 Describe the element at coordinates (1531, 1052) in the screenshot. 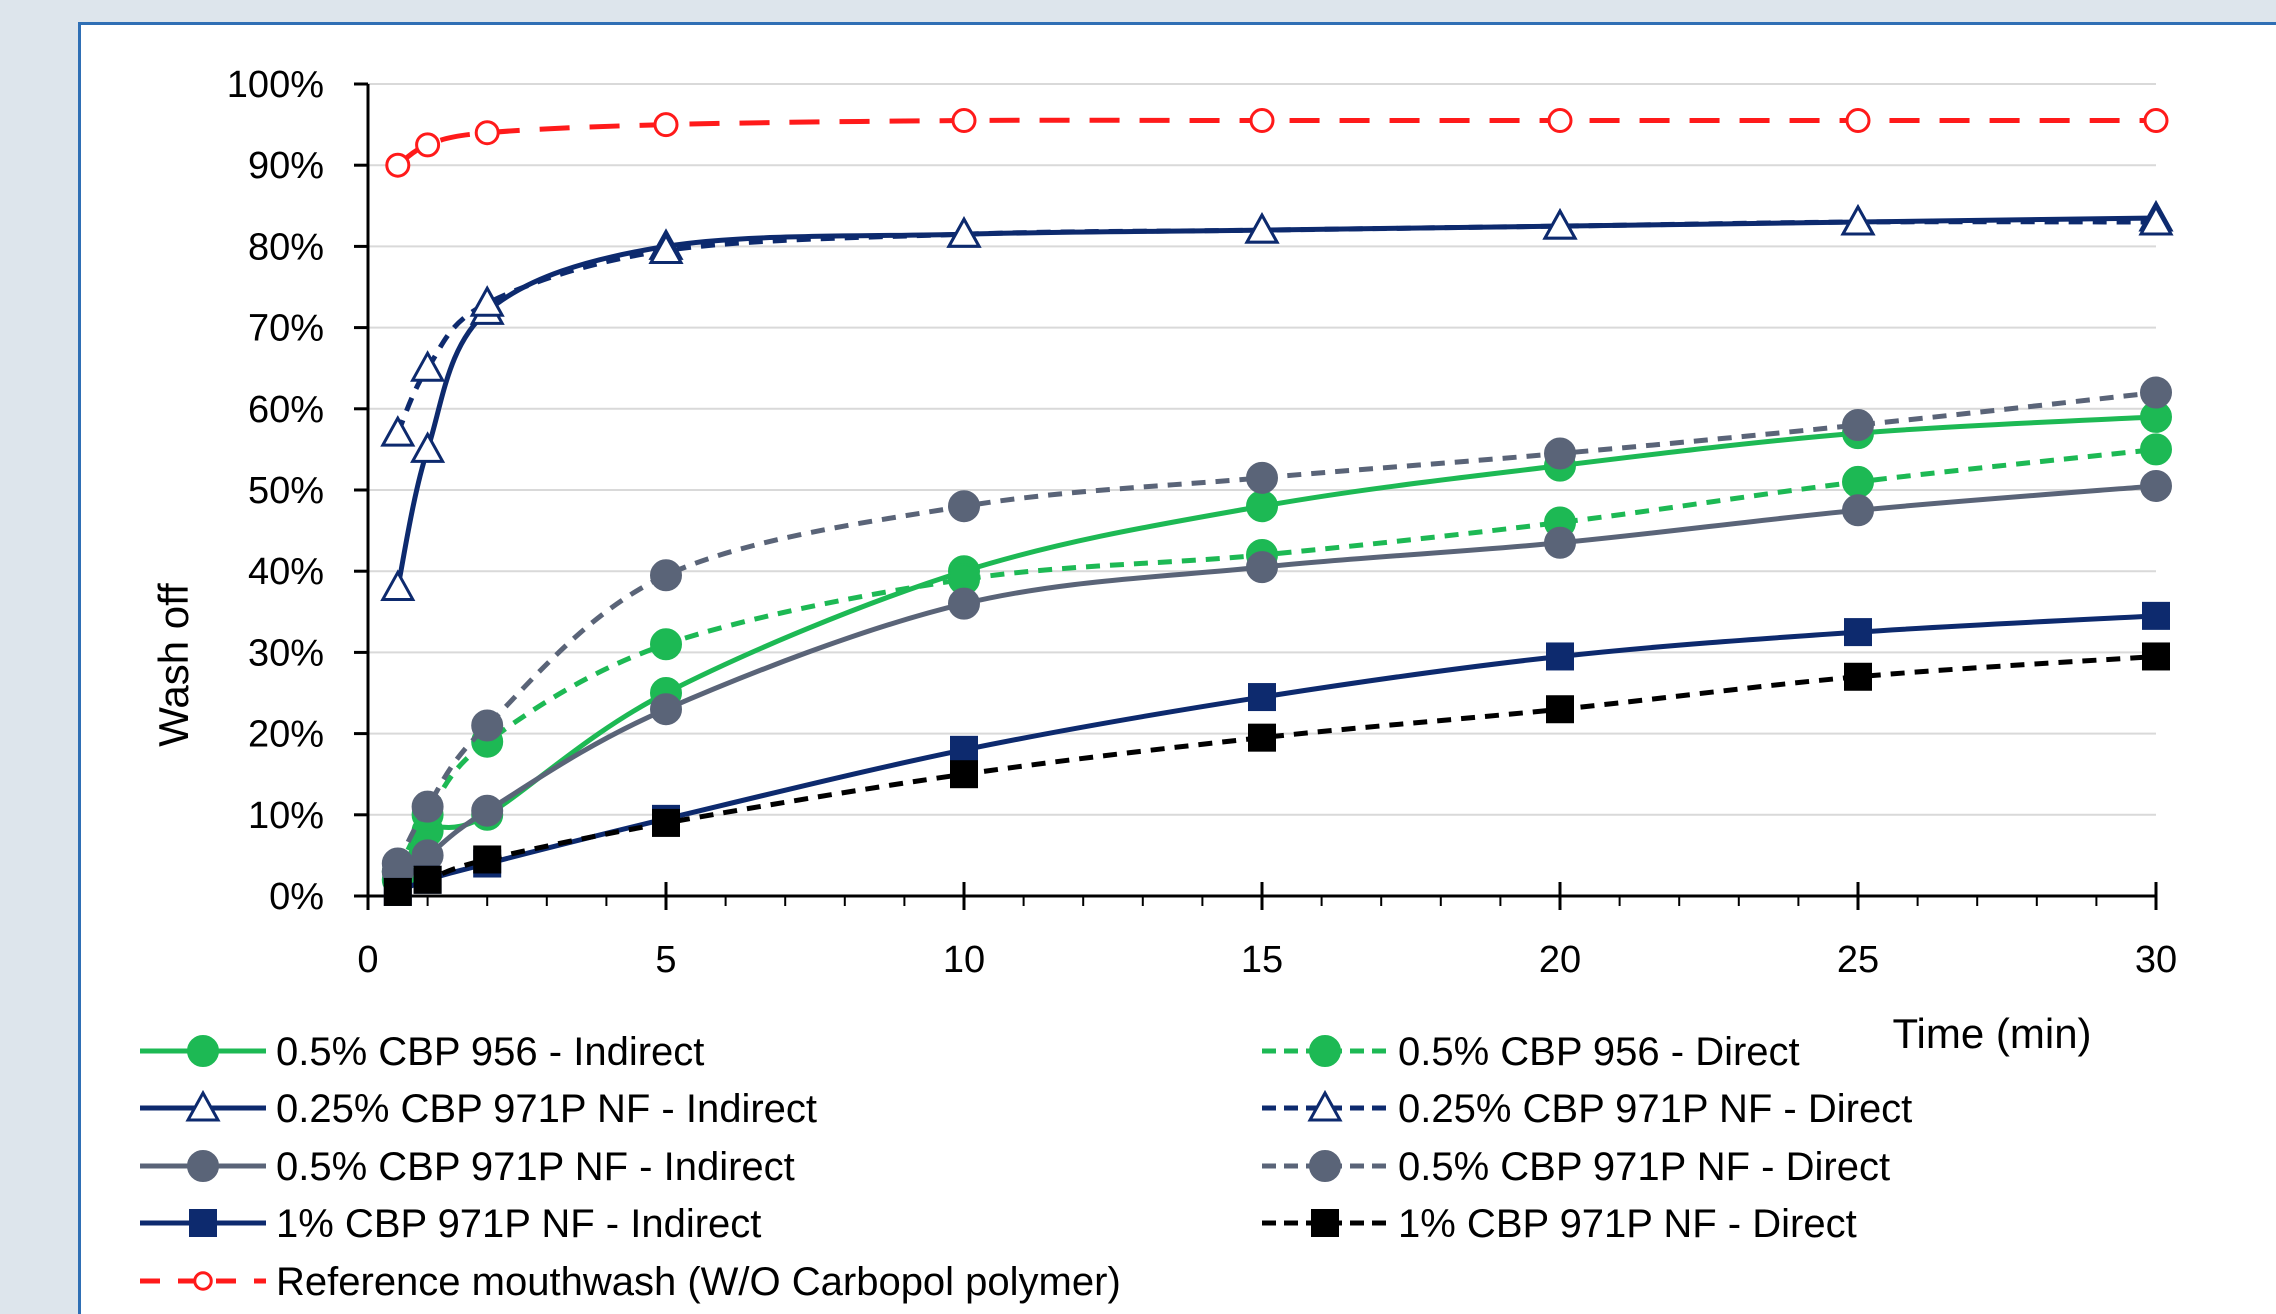

I see `legend-item: 0.5% CBP 956 - Direct` at that location.